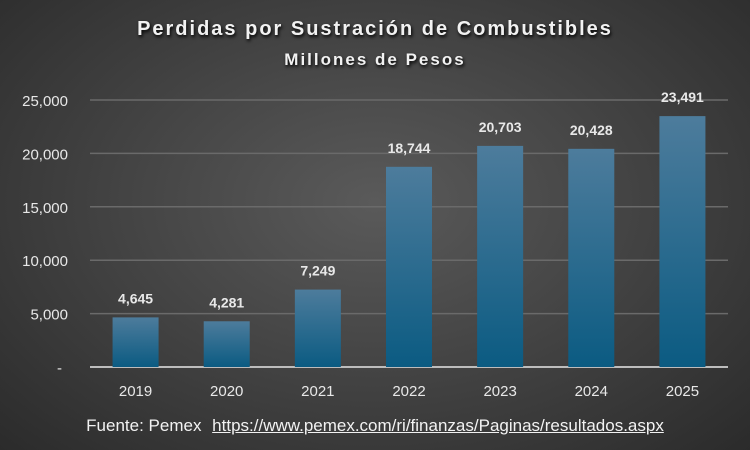 The image size is (750, 450). What do you see at coordinates (59, 368) in the screenshot?
I see `y-tick-label: -` at bounding box center [59, 368].